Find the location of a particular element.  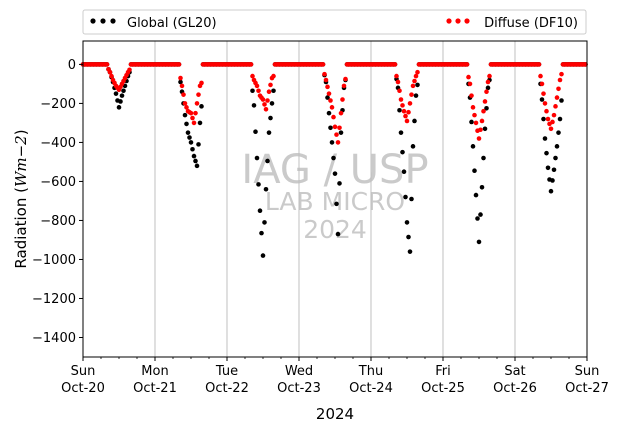

x-tick-date: Oct-25 is located at coordinates (443, 388).